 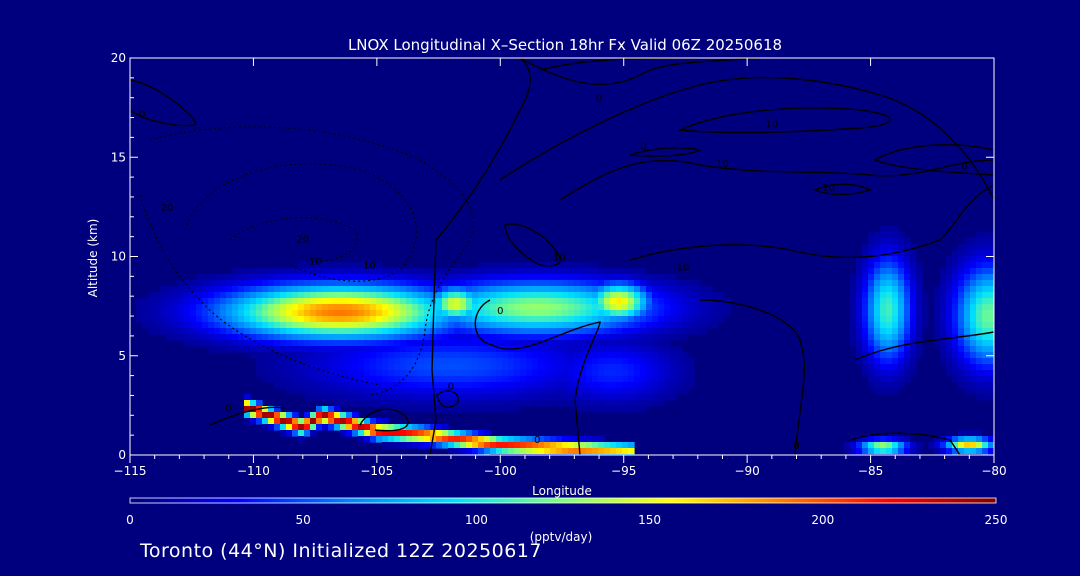 What do you see at coordinates (924, 346) in the screenshot?
I see `contour-line` at bounding box center [924, 346].